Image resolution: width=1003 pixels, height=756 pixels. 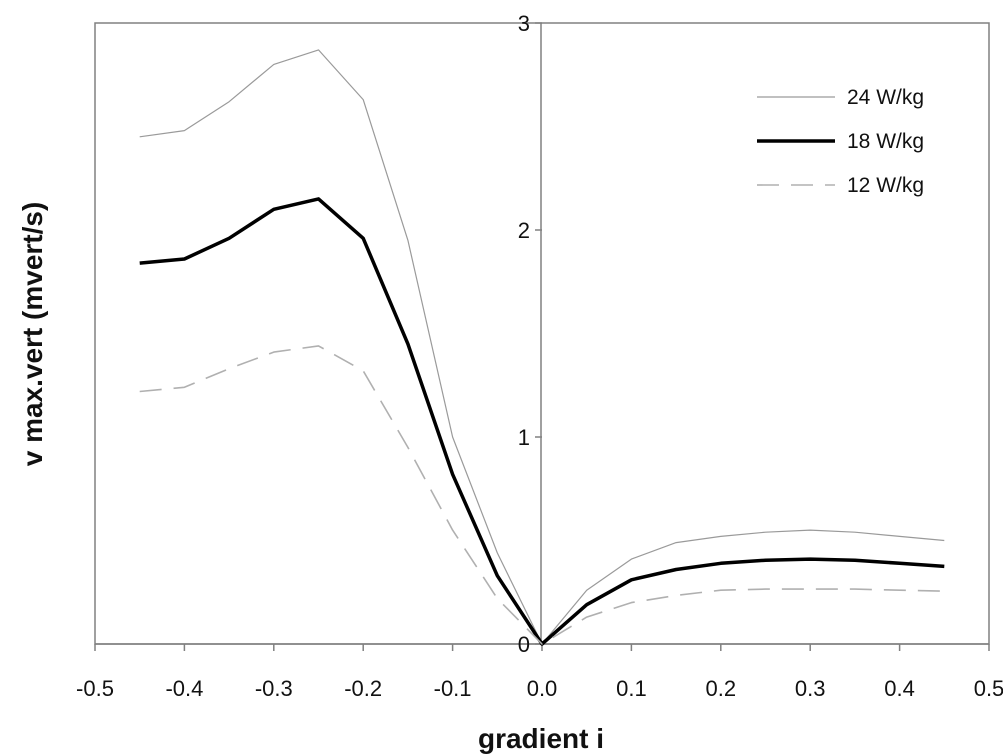 What do you see at coordinates (95, 688) in the screenshot?
I see `x-tick-label: -0.5` at bounding box center [95, 688].